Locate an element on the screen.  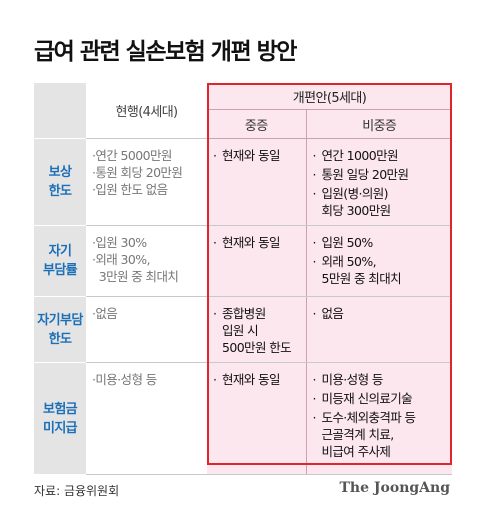
header-corner is located at coordinates (60, 111).